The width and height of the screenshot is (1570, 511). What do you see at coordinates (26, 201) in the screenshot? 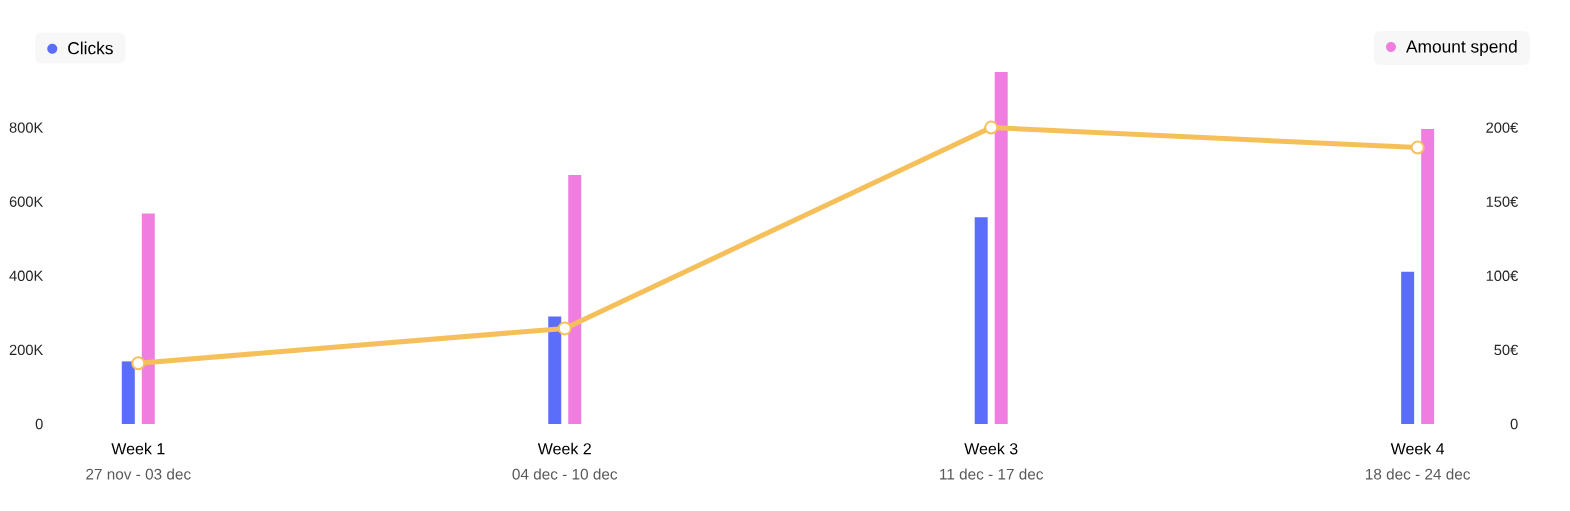
I see `y-tick-label: 600K` at bounding box center [26, 201].